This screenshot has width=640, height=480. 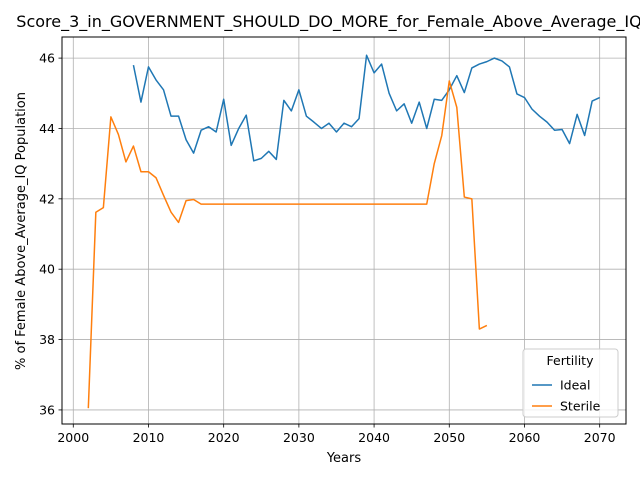 I want to click on legend-label-sterile: Sterile, so click(x=580, y=406).